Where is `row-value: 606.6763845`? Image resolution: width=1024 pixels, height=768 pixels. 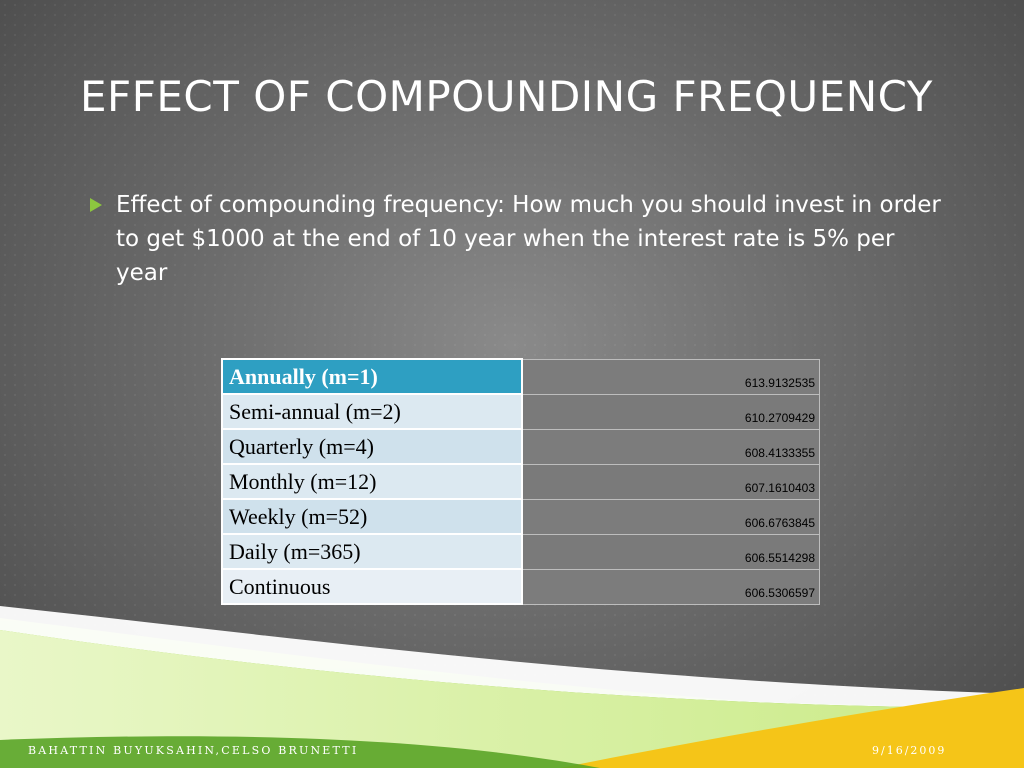 row-value: 606.6763845 is located at coordinates (670, 516).